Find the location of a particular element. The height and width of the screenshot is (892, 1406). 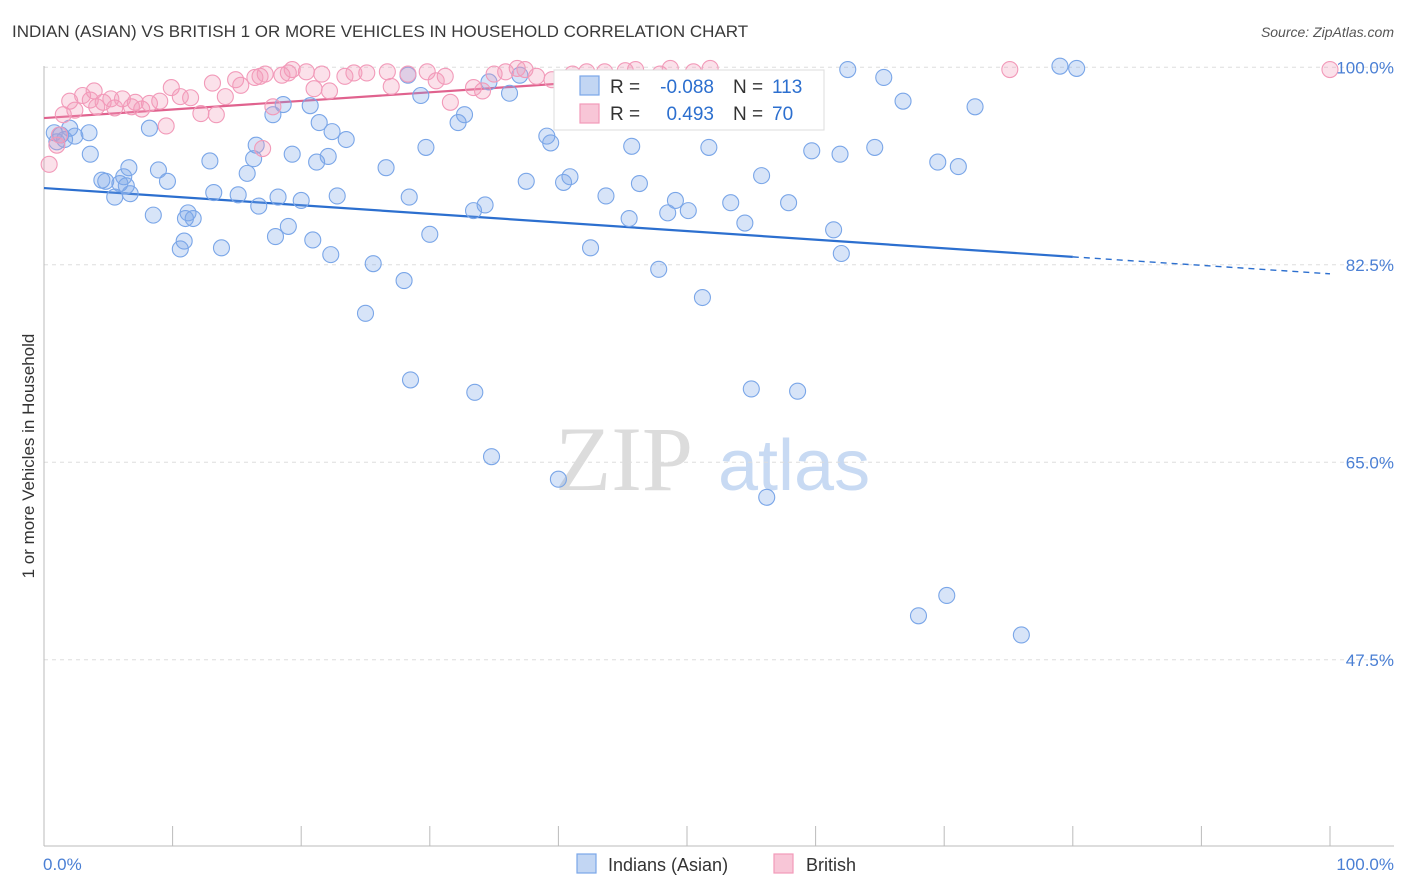

stats-indian-n-label: N = is located at coordinates (748, 87).